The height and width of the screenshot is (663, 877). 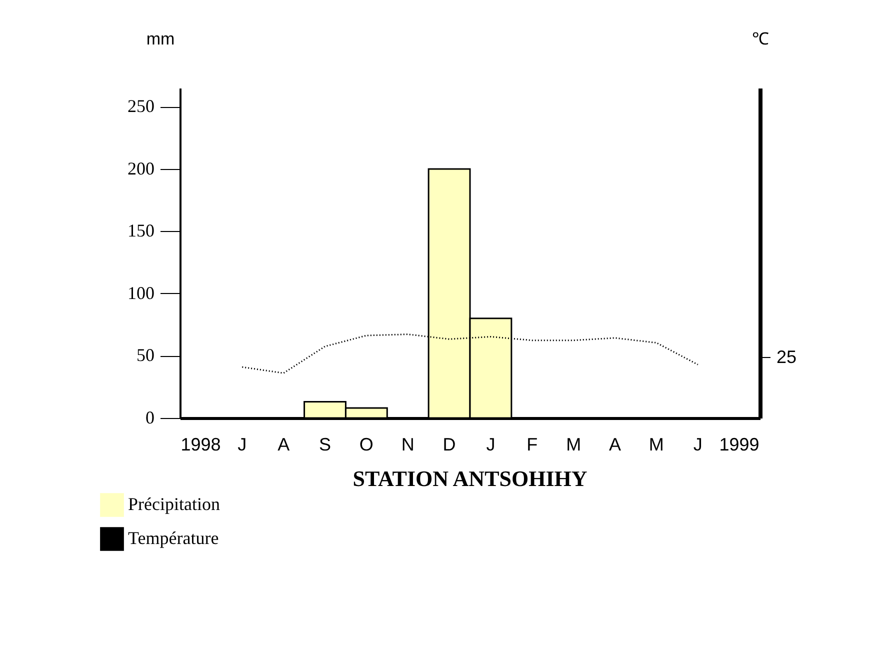 I want to click on y-tick-label: 100, so click(x=141, y=292).